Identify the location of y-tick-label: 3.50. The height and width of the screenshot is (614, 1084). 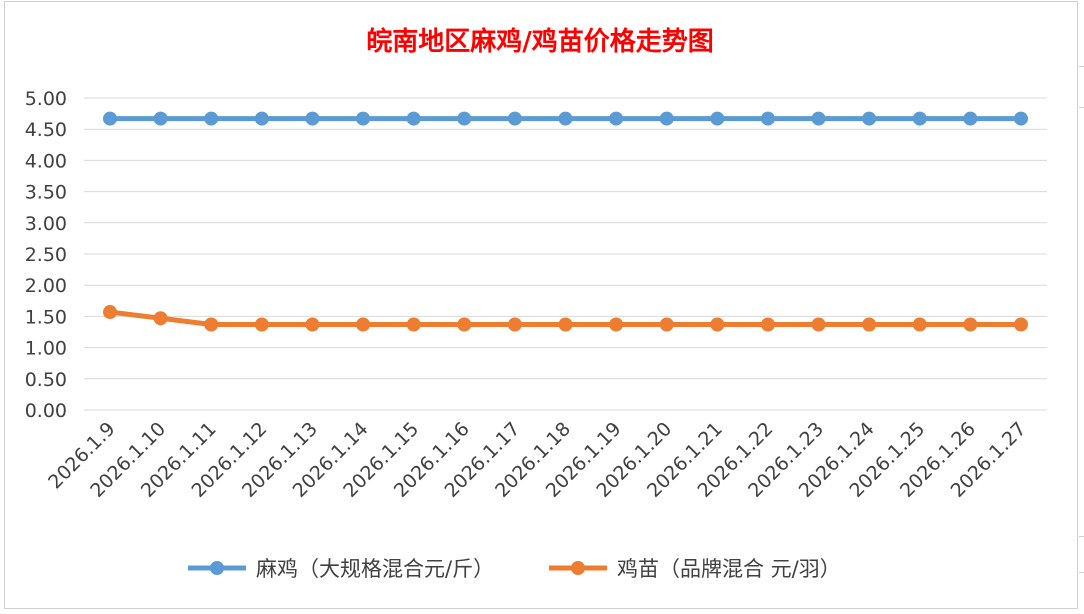
(46, 193).